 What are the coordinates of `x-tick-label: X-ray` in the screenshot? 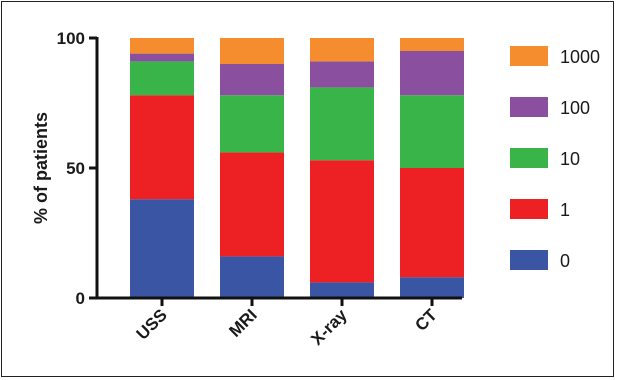 It's located at (329, 327).